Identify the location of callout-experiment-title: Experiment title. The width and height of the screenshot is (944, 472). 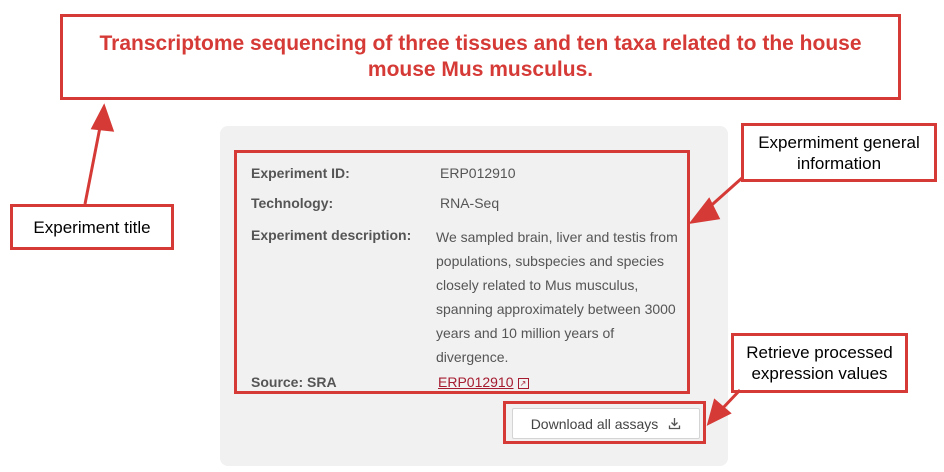
(92, 227).